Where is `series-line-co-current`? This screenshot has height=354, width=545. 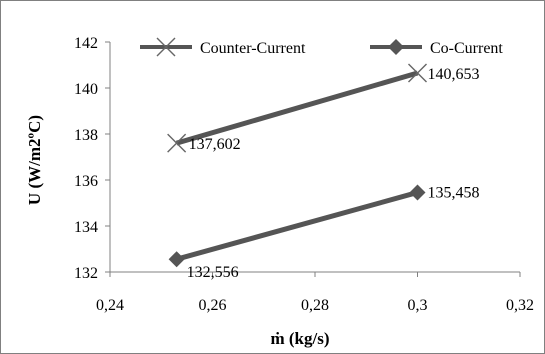
series-line-co-current is located at coordinates (297, 226).